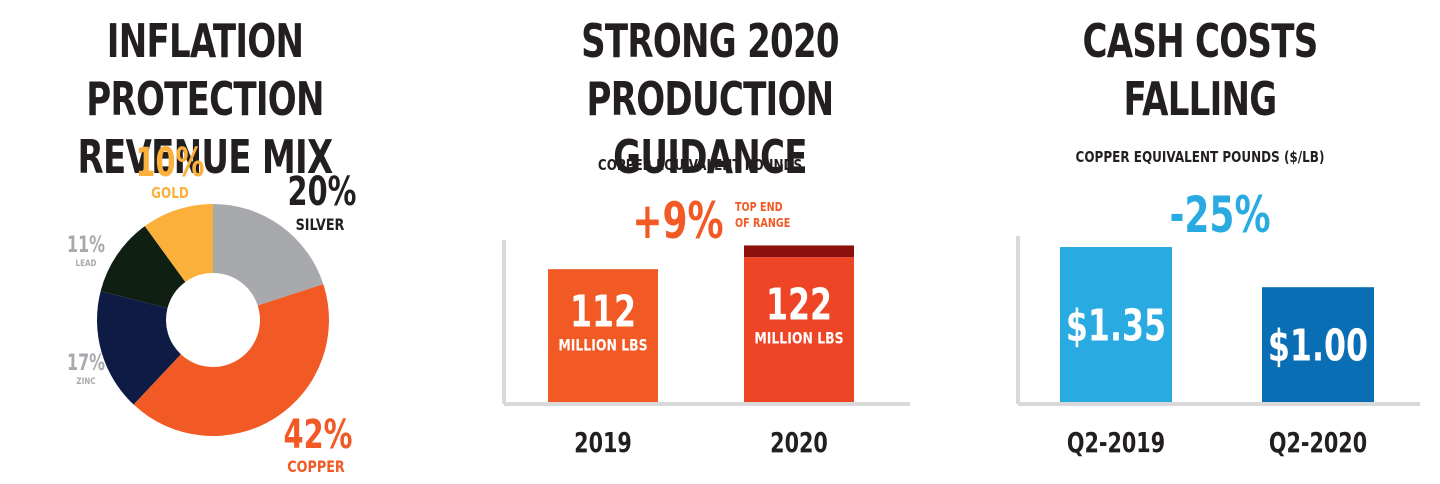 The height and width of the screenshot is (484, 1440). Describe the element at coordinates (178, 243) in the screenshot. I see `donut-slice-gold` at that location.